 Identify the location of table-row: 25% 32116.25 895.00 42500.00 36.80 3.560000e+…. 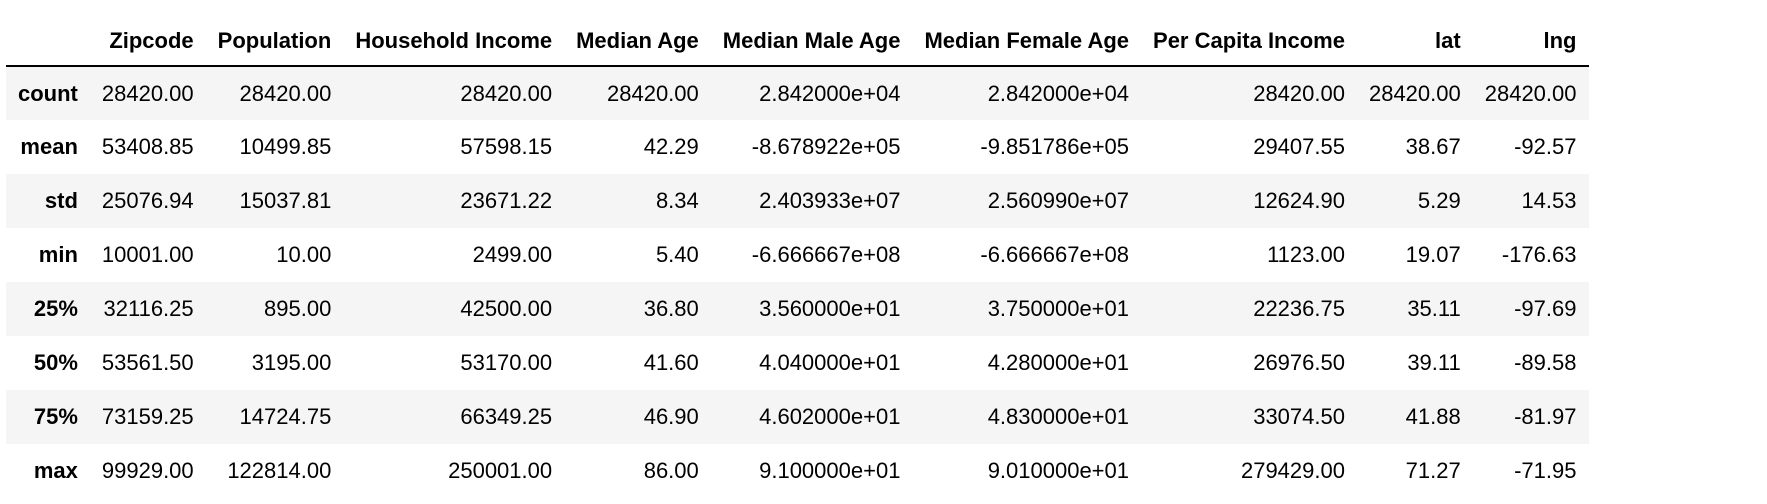
(797, 309).